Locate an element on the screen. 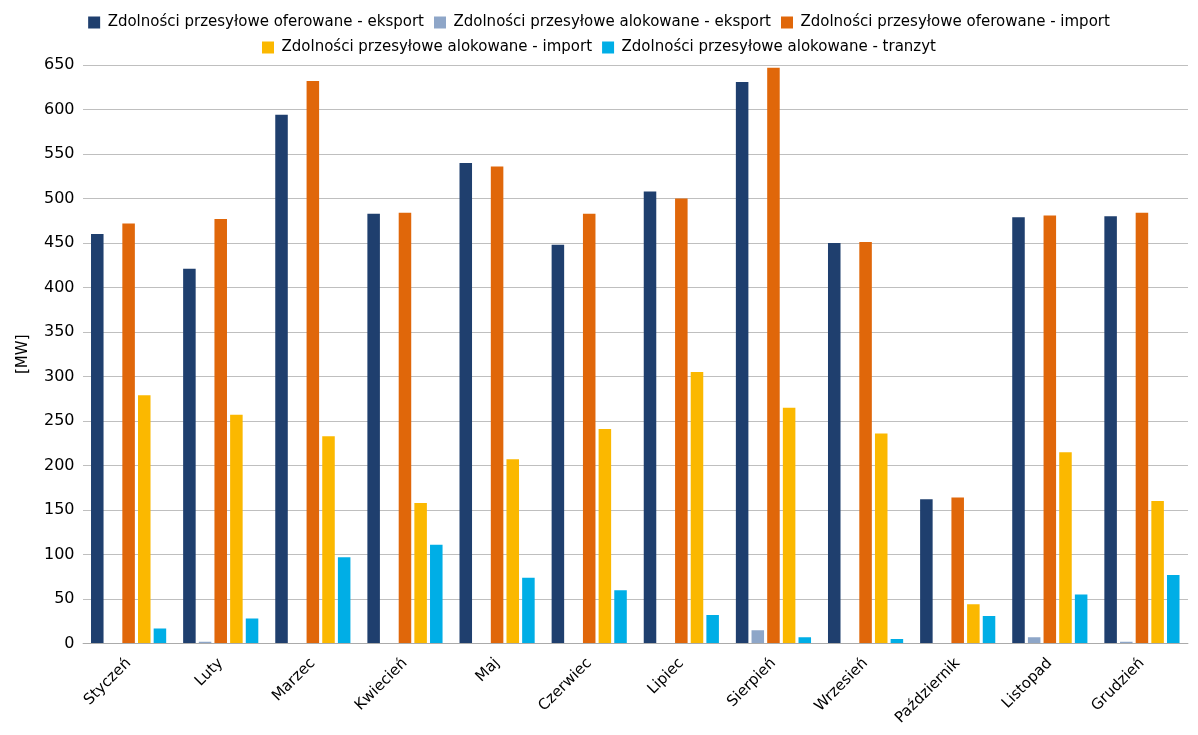 This screenshot has height=735, width=1198. y-tick-label: 100 is located at coordinates (59, 553).